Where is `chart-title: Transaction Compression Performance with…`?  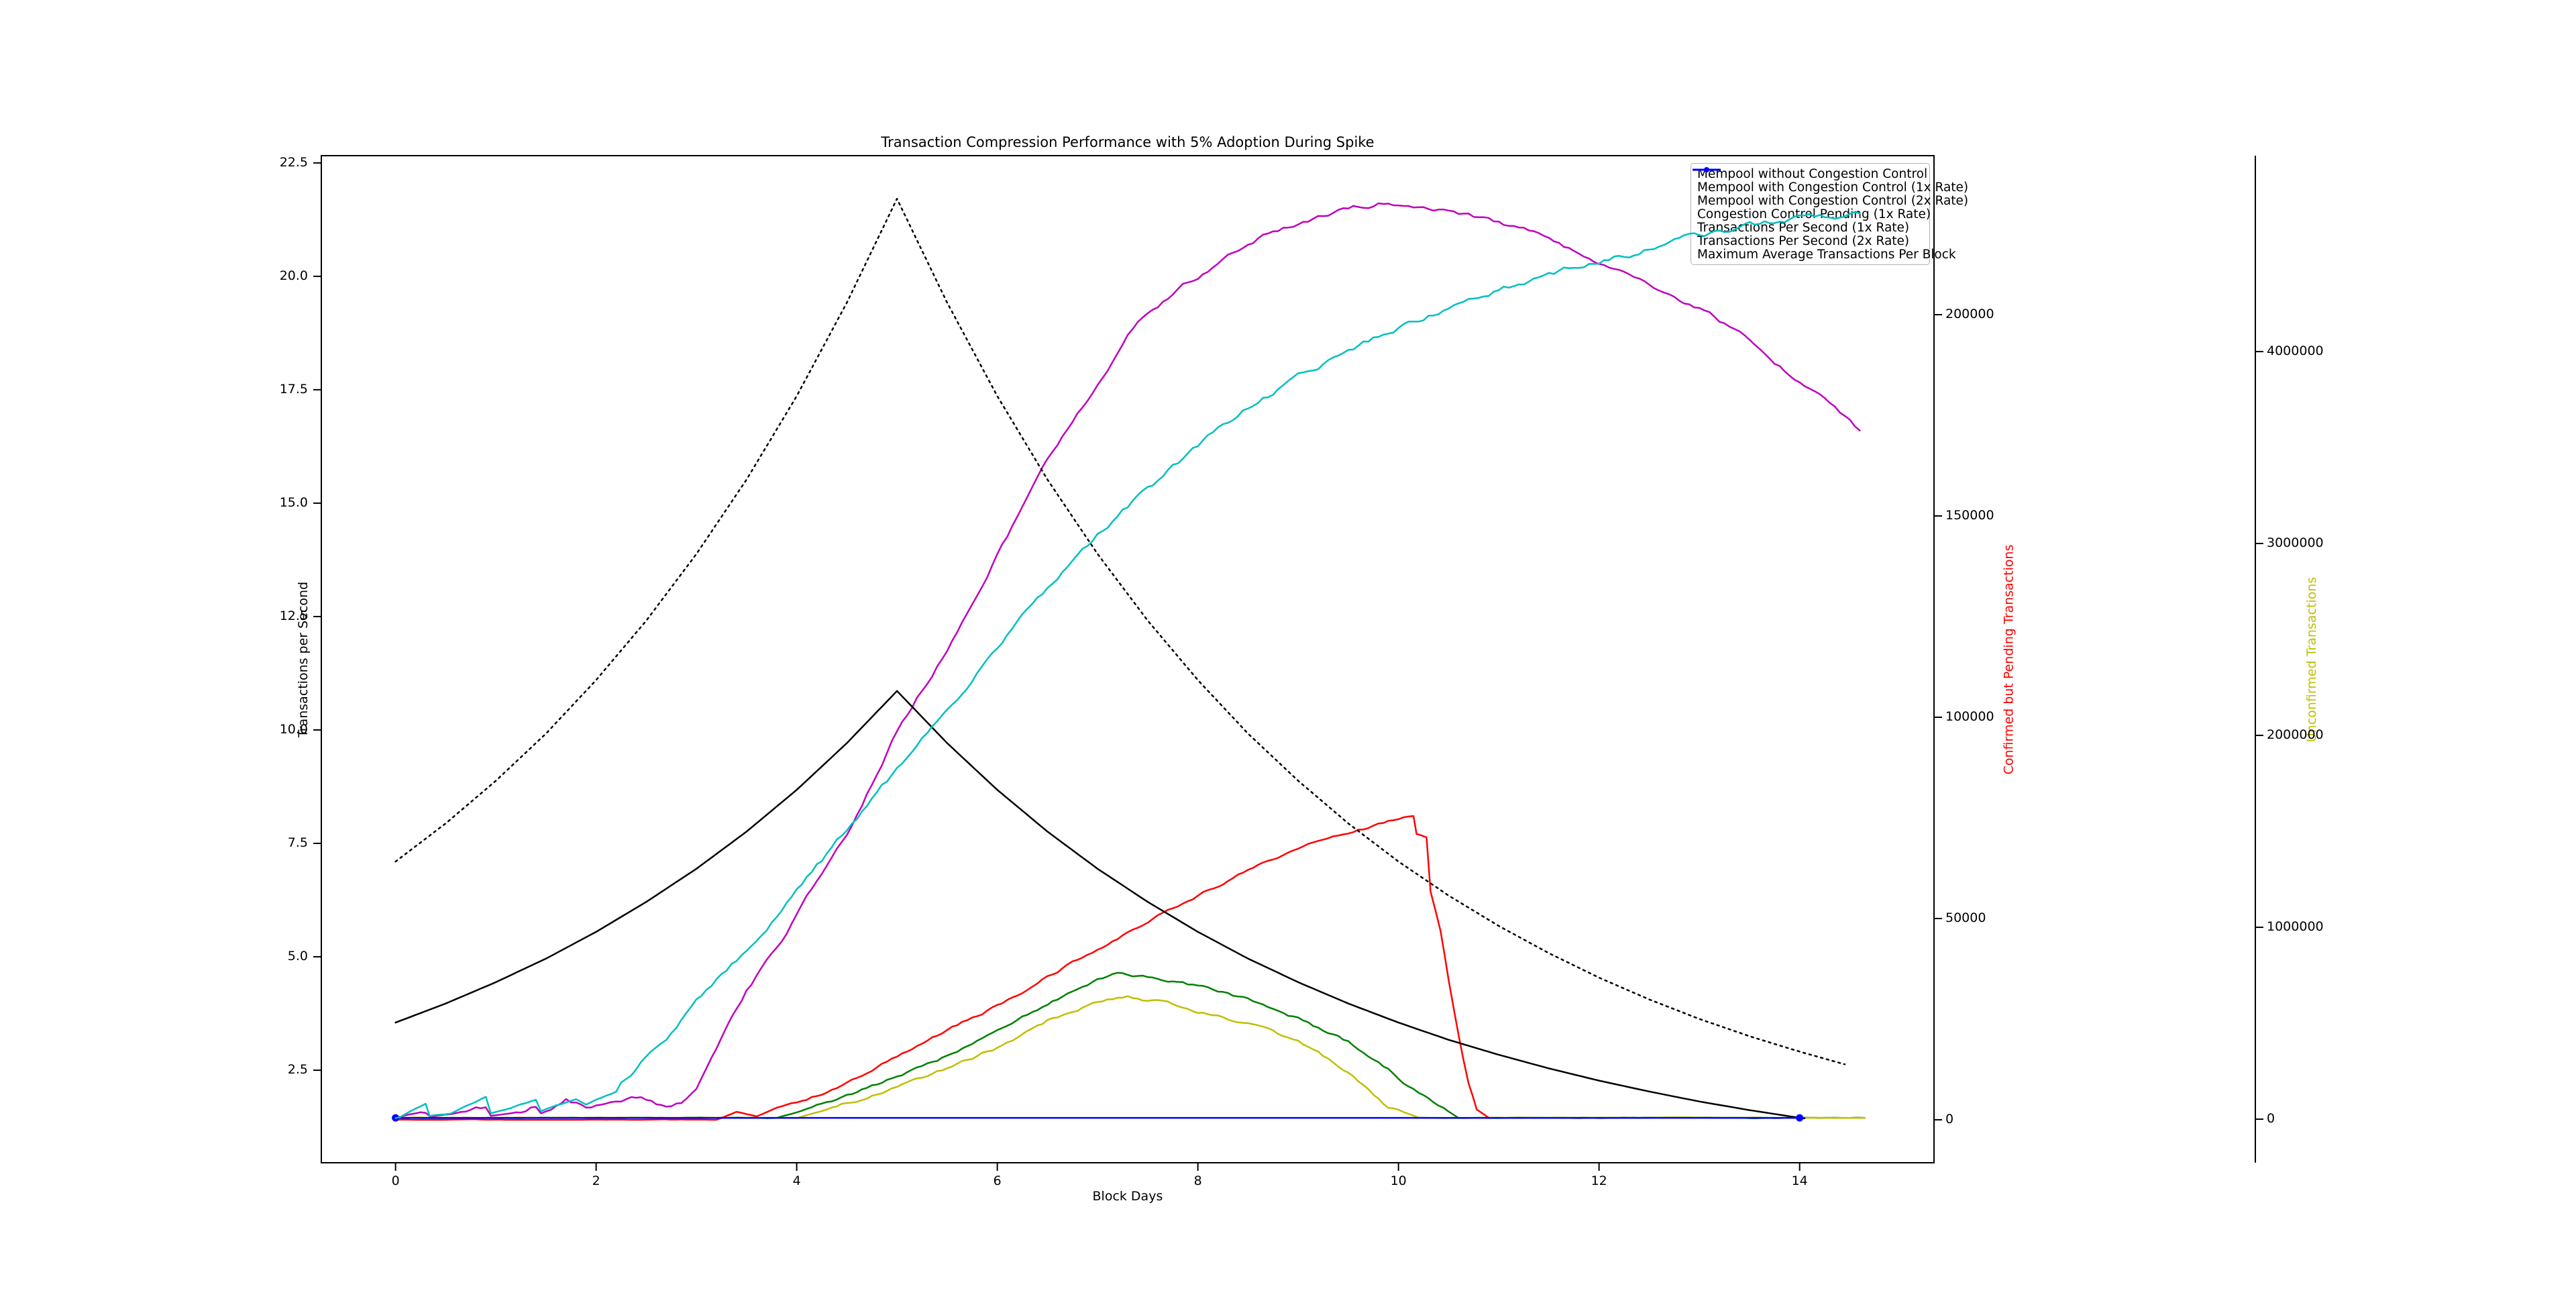
chart-title: Transaction Compression Performance with… is located at coordinates (1128, 142).